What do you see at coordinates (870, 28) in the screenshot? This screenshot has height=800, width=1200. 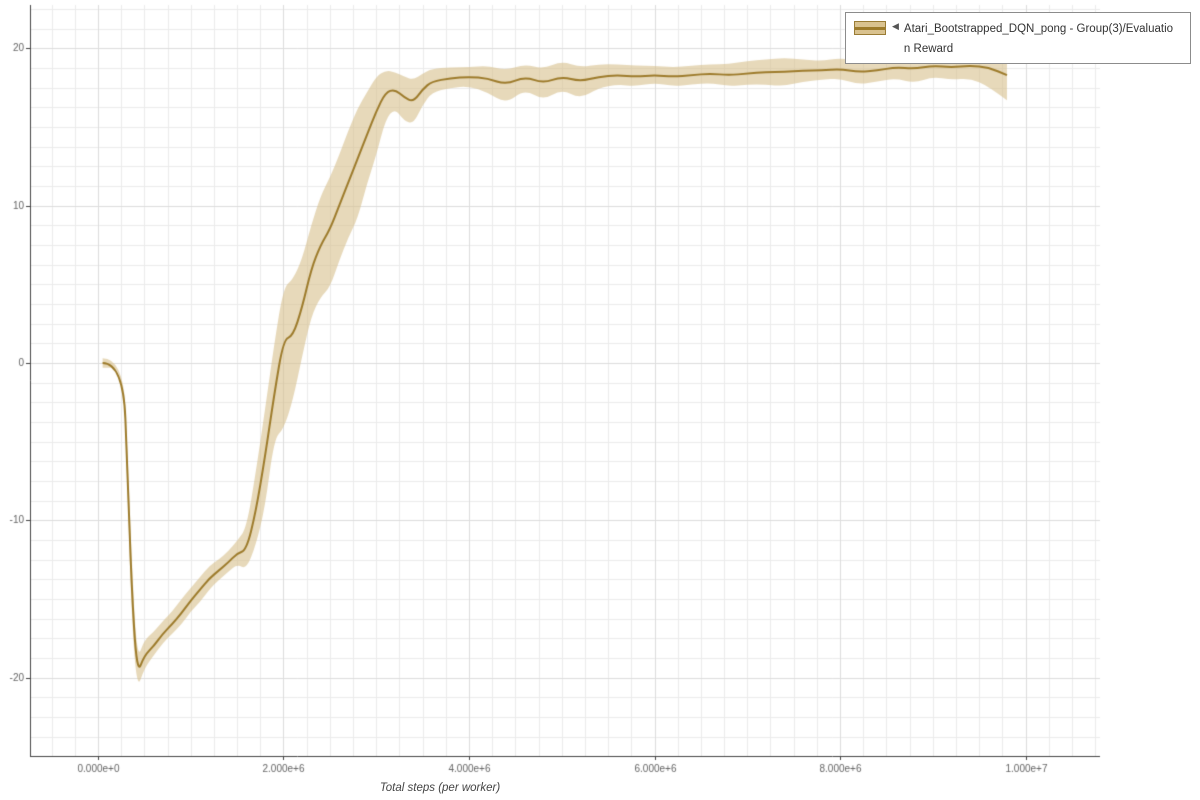 I see `legend-series-swatch` at bounding box center [870, 28].